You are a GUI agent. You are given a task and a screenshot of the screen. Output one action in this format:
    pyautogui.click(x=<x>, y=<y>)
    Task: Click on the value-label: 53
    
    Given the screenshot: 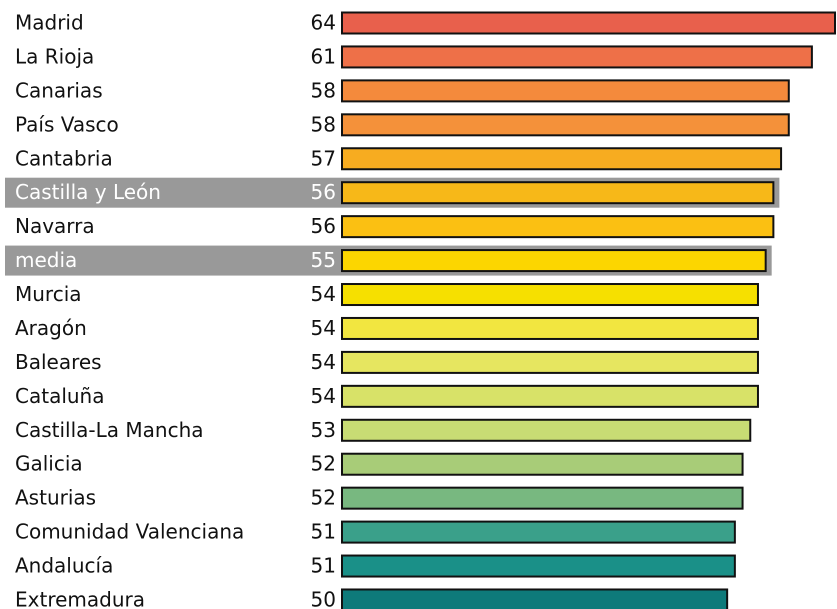 What is the action you would take?
    pyautogui.click(x=323, y=430)
    